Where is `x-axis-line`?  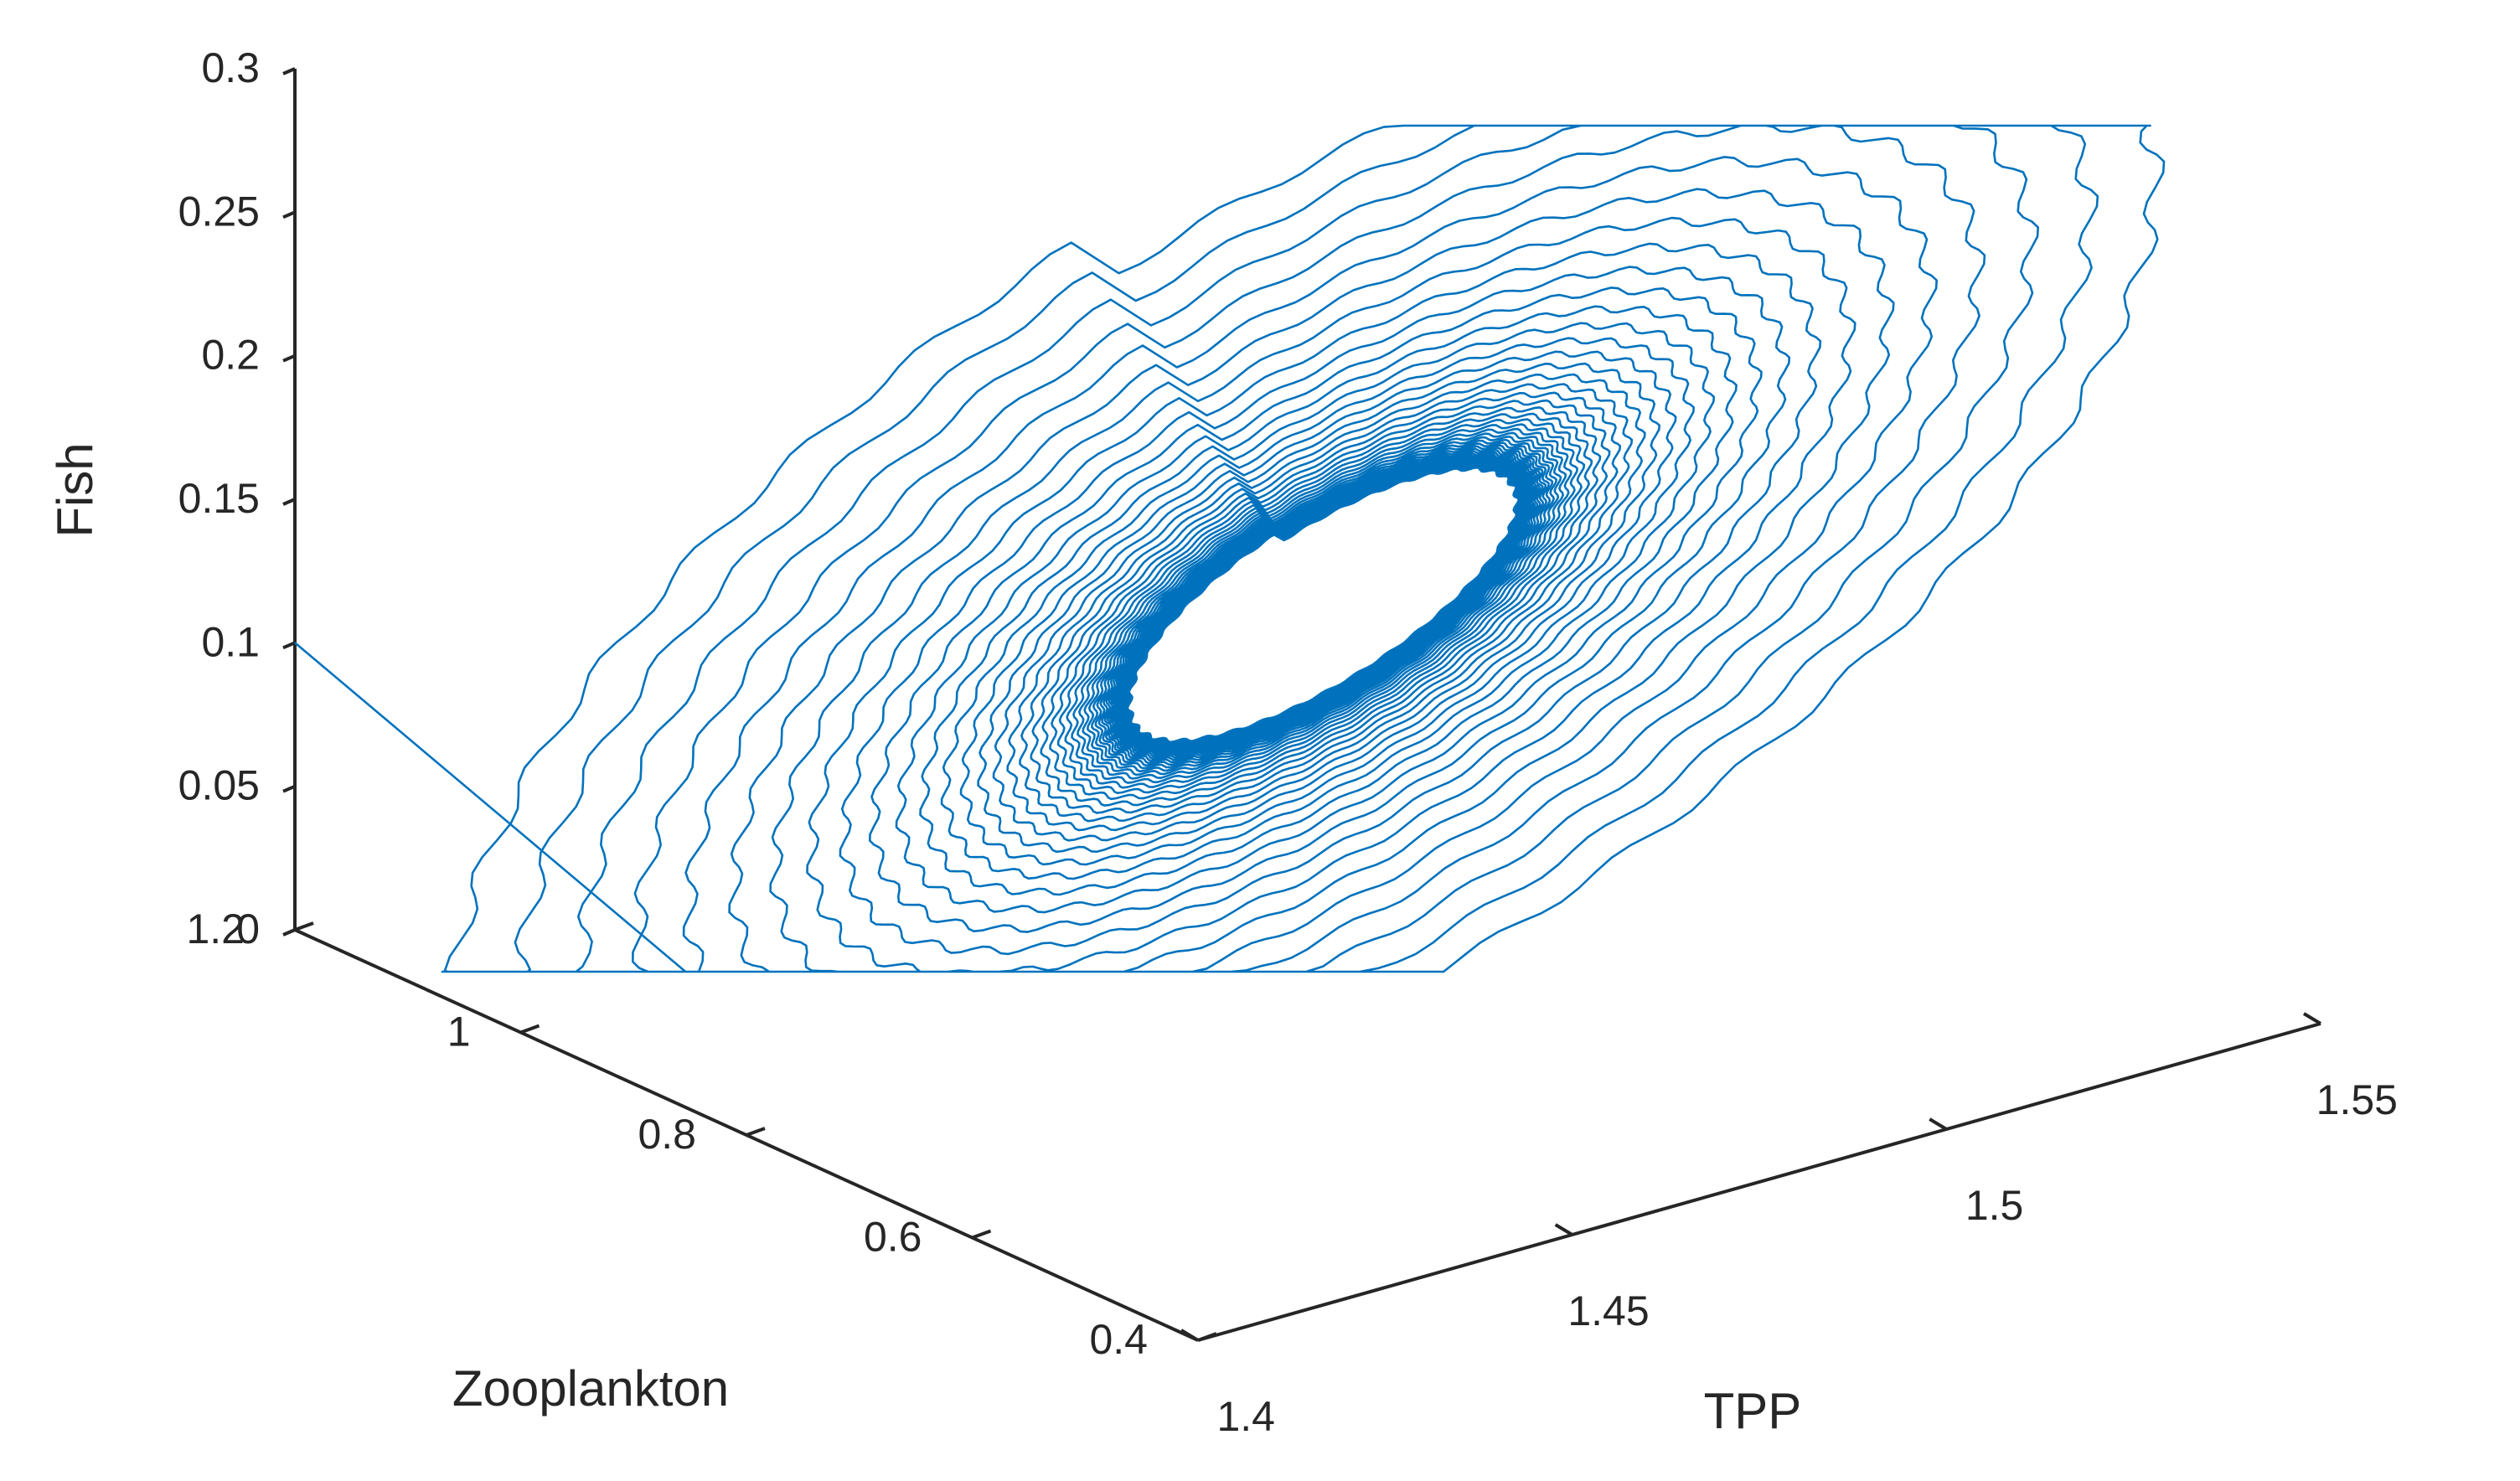 x-axis-line is located at coordinates (1759, 1182).